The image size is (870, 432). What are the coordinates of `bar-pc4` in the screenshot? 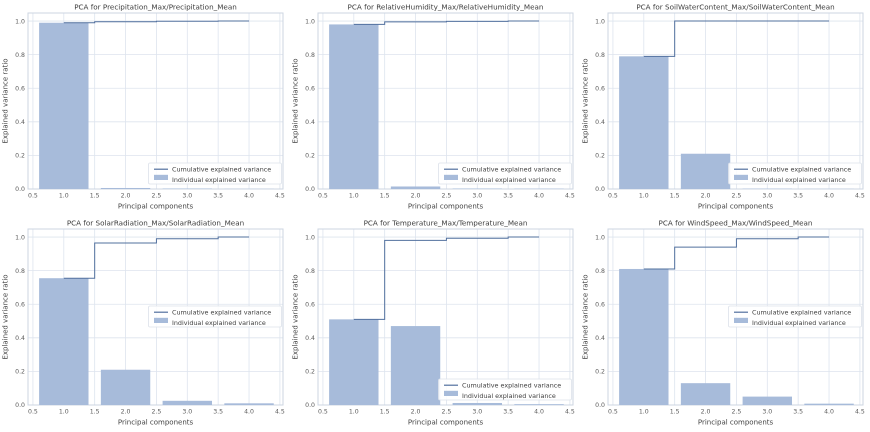 It's located at (829, 404).